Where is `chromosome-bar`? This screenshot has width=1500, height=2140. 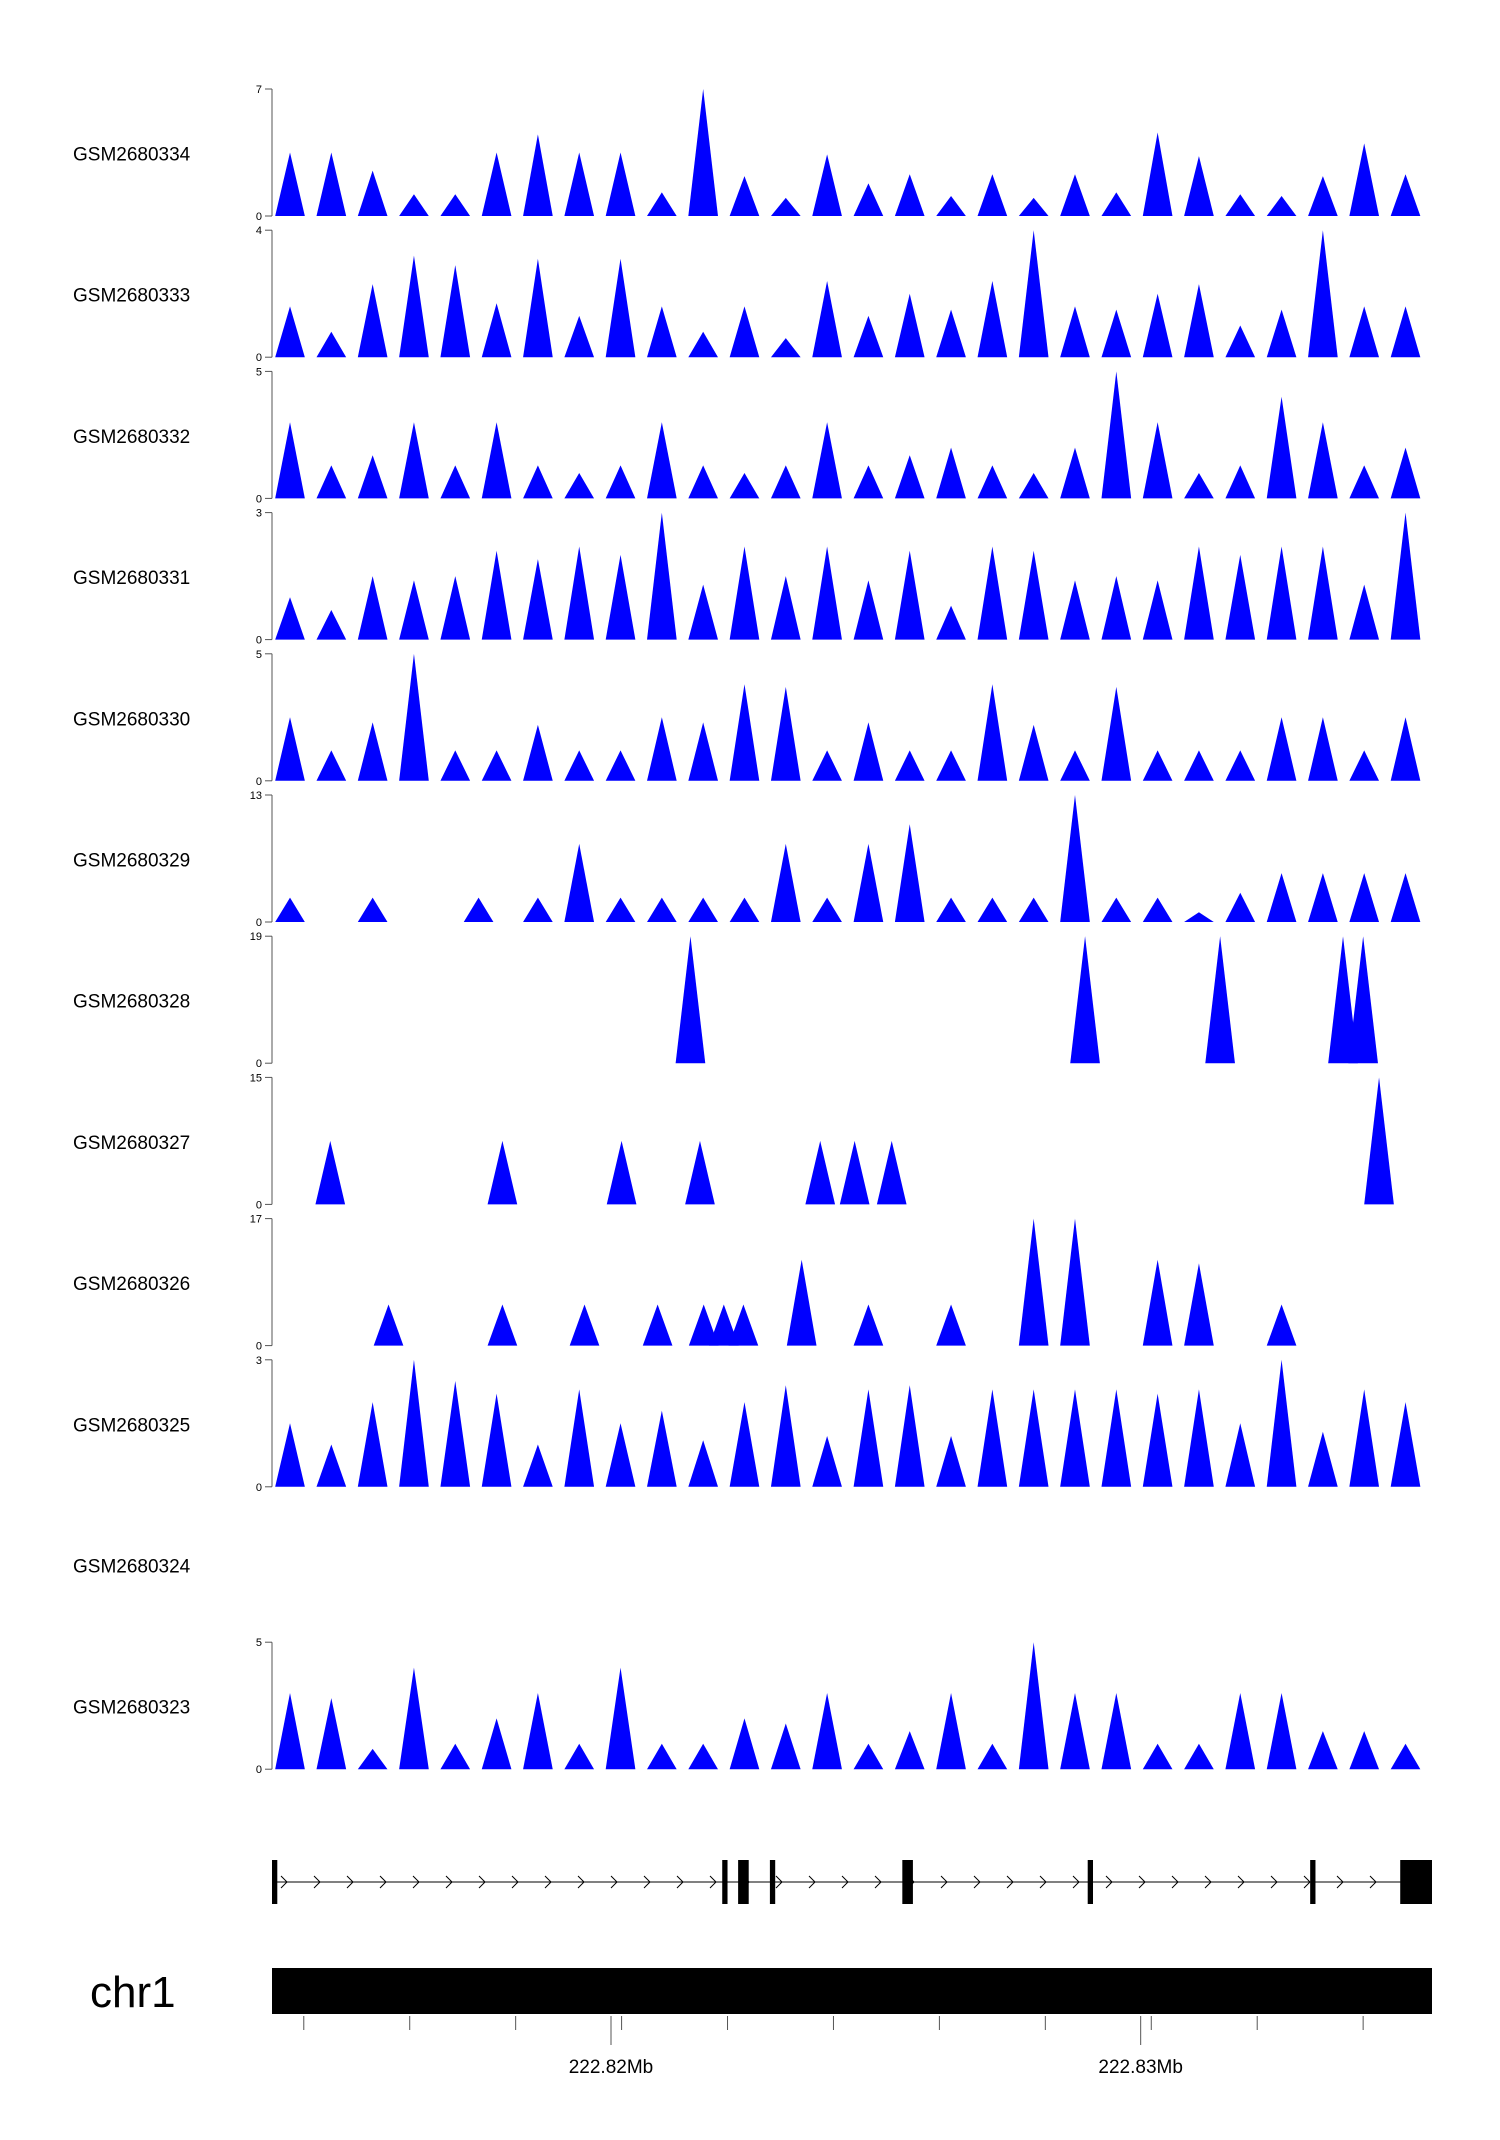
chromosome-bar is located at coordinates (852, 1991).